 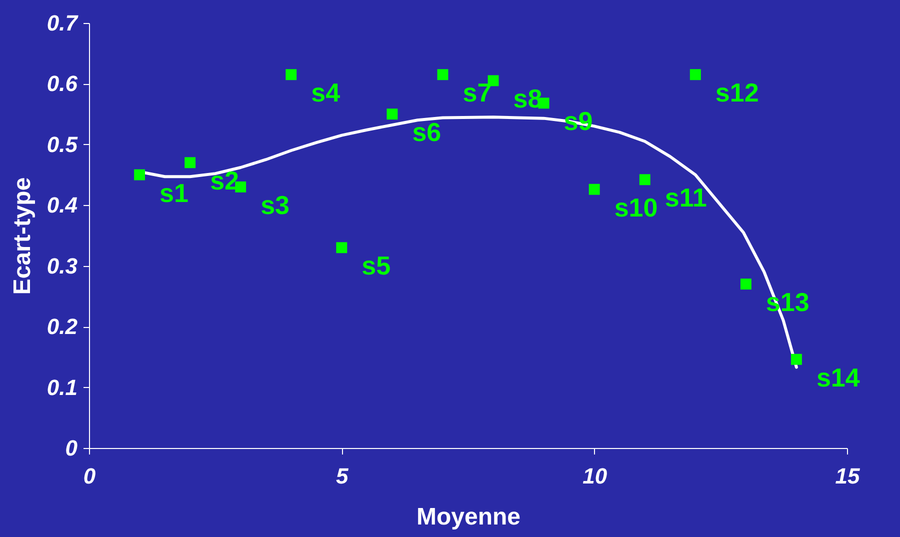 What do you see at coordinates (737, 93) in the screenshot?
I see `annotation: s12` at bounding box center [737, 93].